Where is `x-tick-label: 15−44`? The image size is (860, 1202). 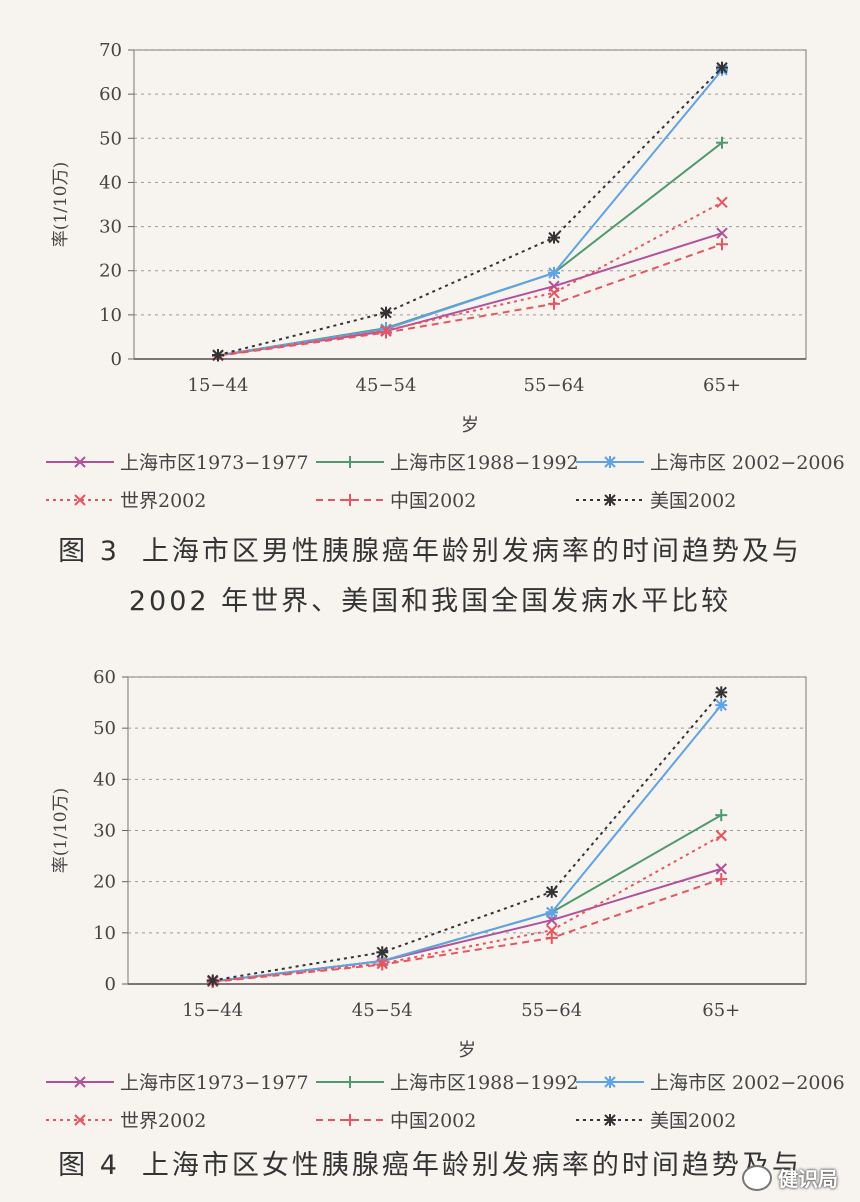
x-tick-label: 15−44 is located at coordinates (212, 1010).